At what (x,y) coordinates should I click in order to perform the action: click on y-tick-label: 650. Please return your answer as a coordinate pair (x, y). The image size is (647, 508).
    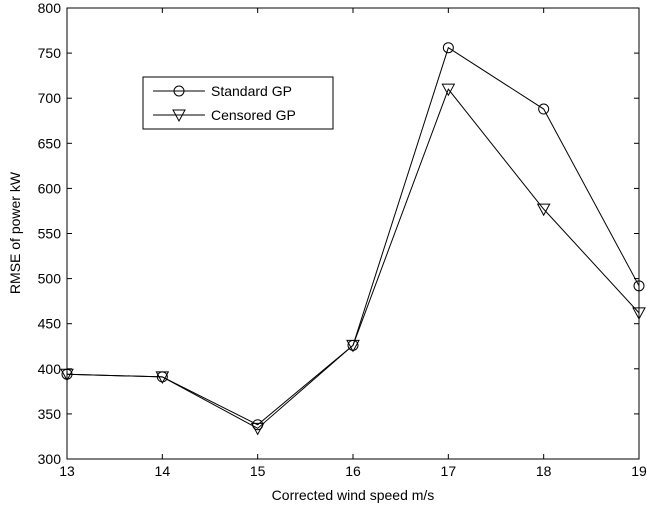
    Looking at the image, I should click on (50, 143).